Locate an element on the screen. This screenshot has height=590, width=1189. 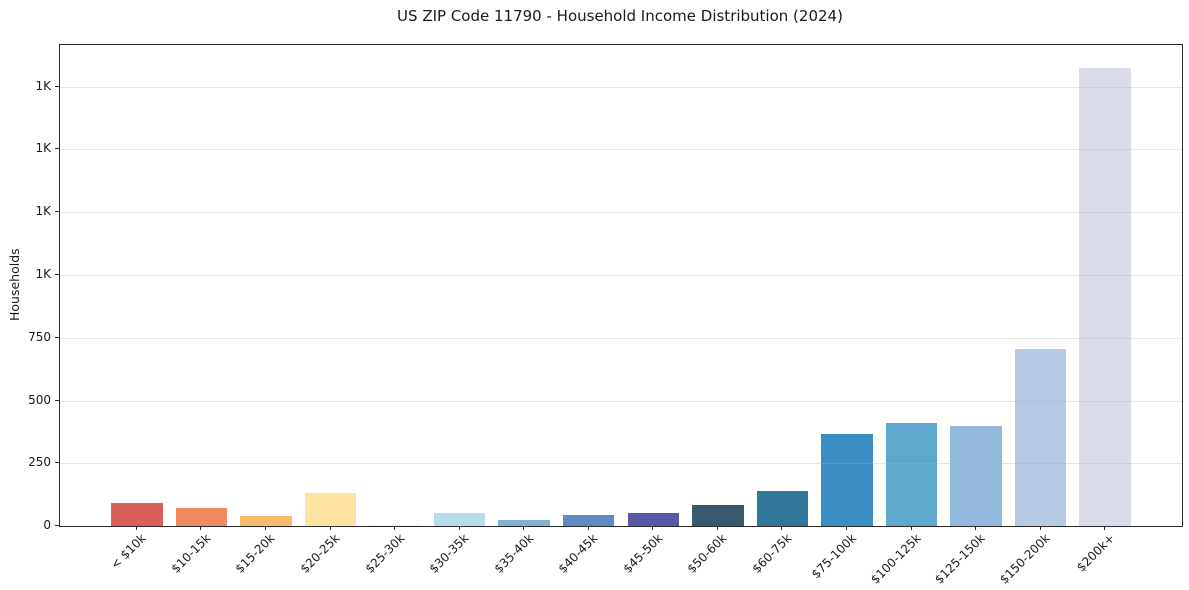
y-tick-label: 500 is located at coordinates (39, 399).